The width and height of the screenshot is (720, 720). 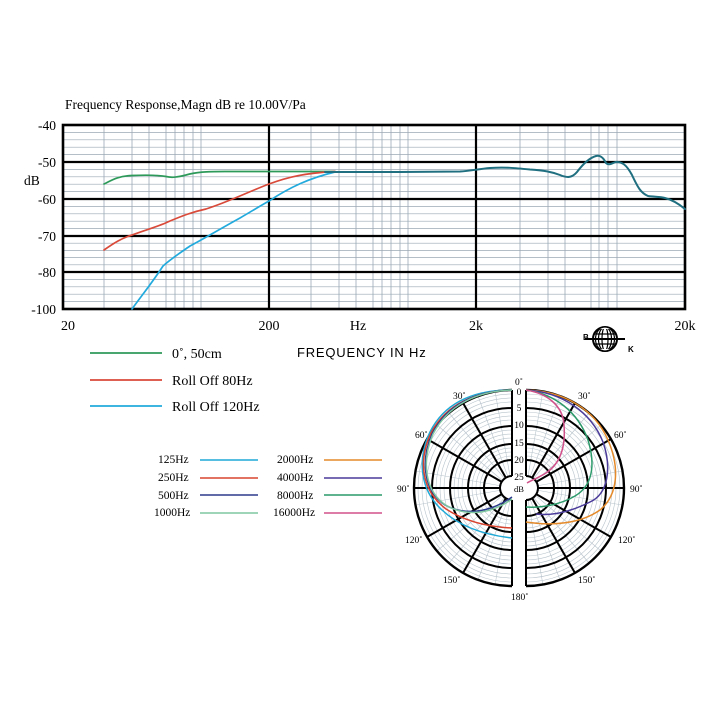 What do you see at coordinates (216, 407) in the screenshot?
I see `legend-label: Roll Off 120Hz` at bounding box center [216, 407].